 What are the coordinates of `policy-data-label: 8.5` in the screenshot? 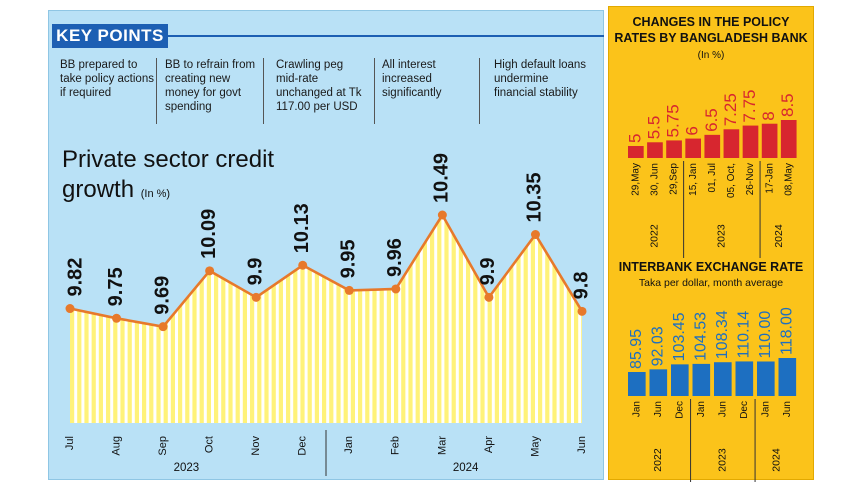 It's located at (787, 105).